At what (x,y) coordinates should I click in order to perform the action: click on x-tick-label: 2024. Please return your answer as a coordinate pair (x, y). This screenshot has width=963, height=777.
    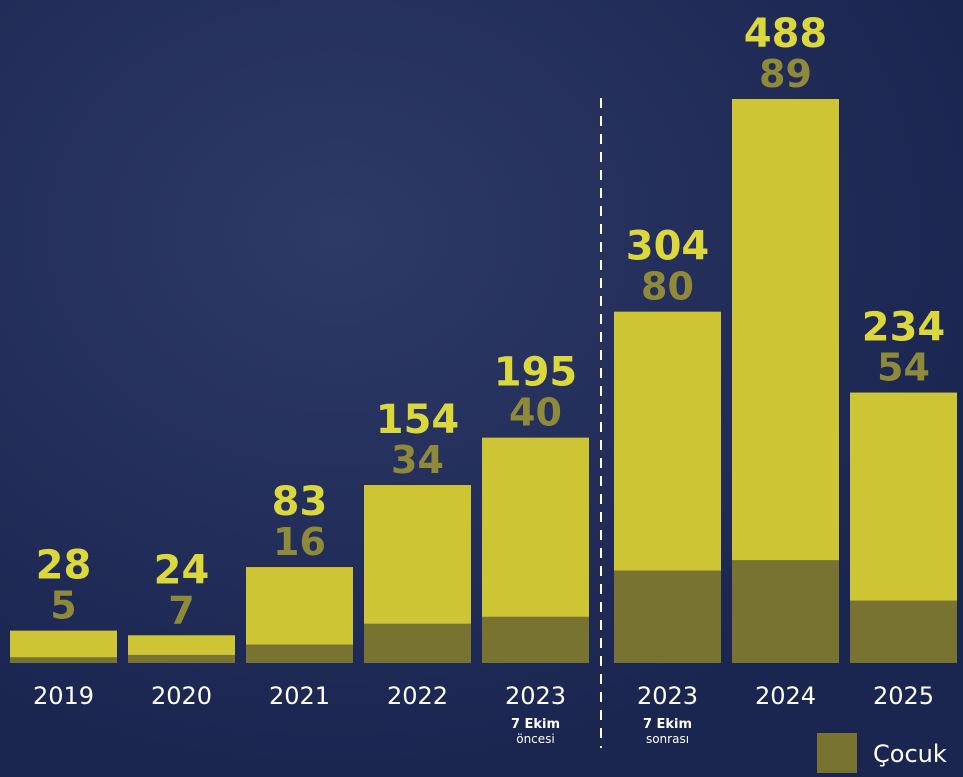
    Looking at the image, I should click on (785, 696).